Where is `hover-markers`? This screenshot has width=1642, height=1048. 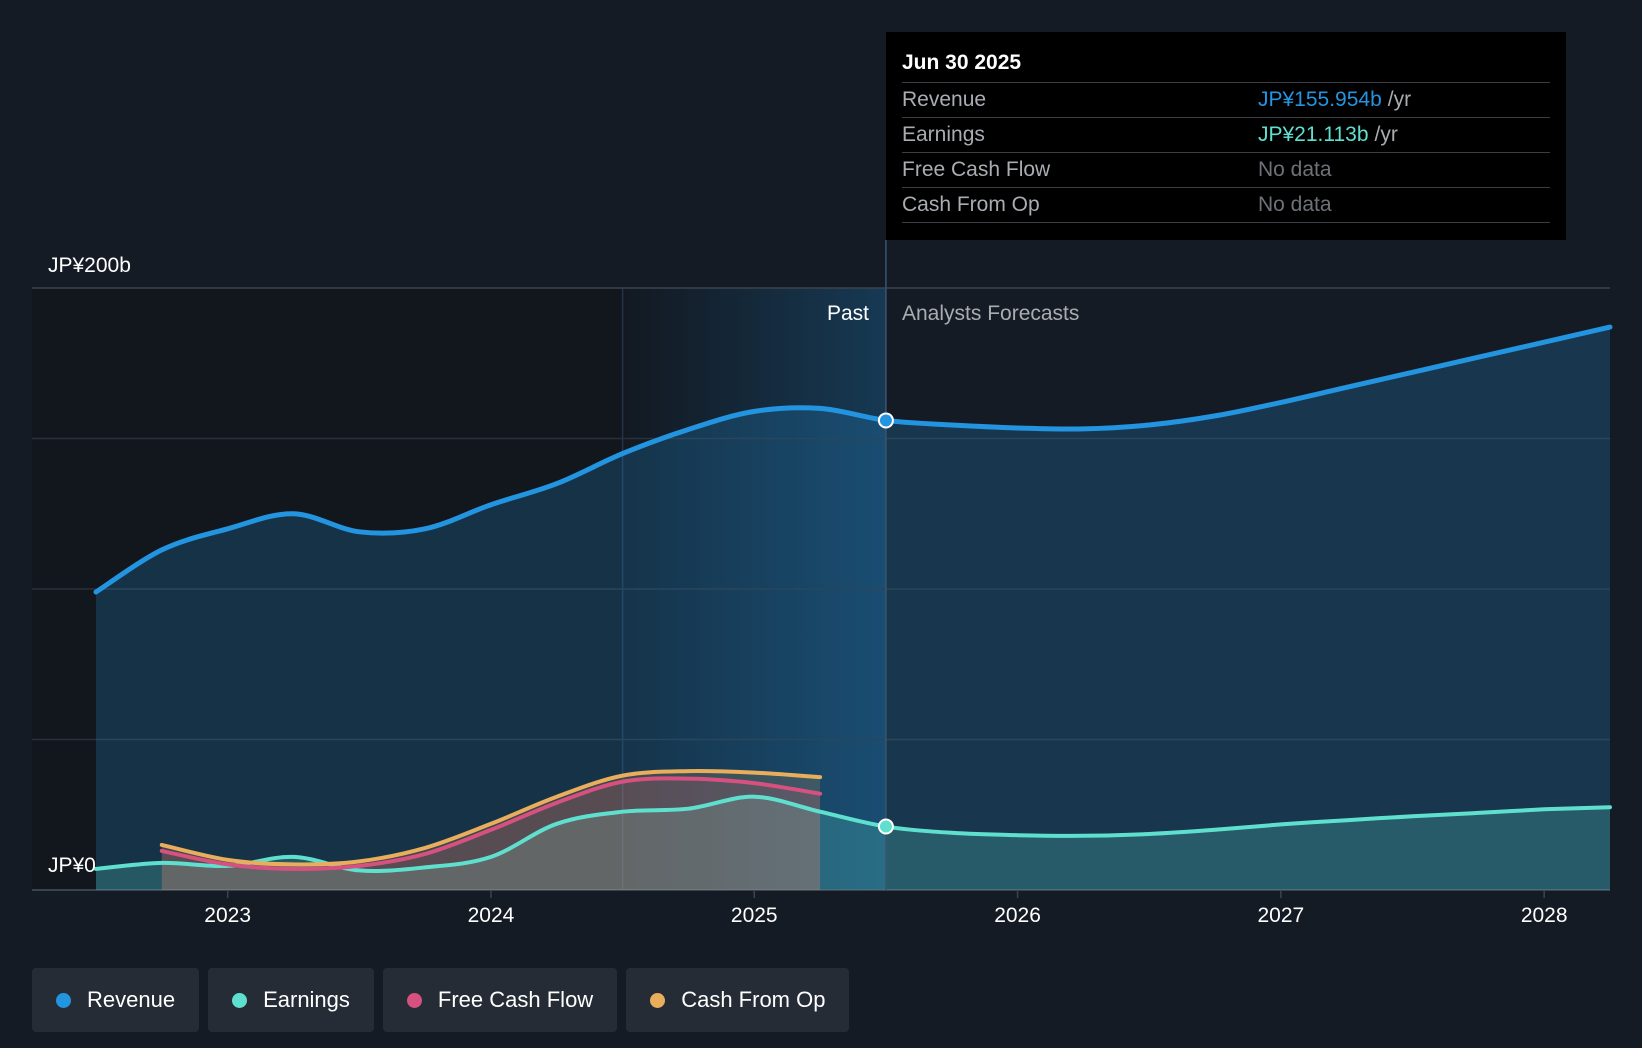 hover-markers is located at coordinates (885, 623).